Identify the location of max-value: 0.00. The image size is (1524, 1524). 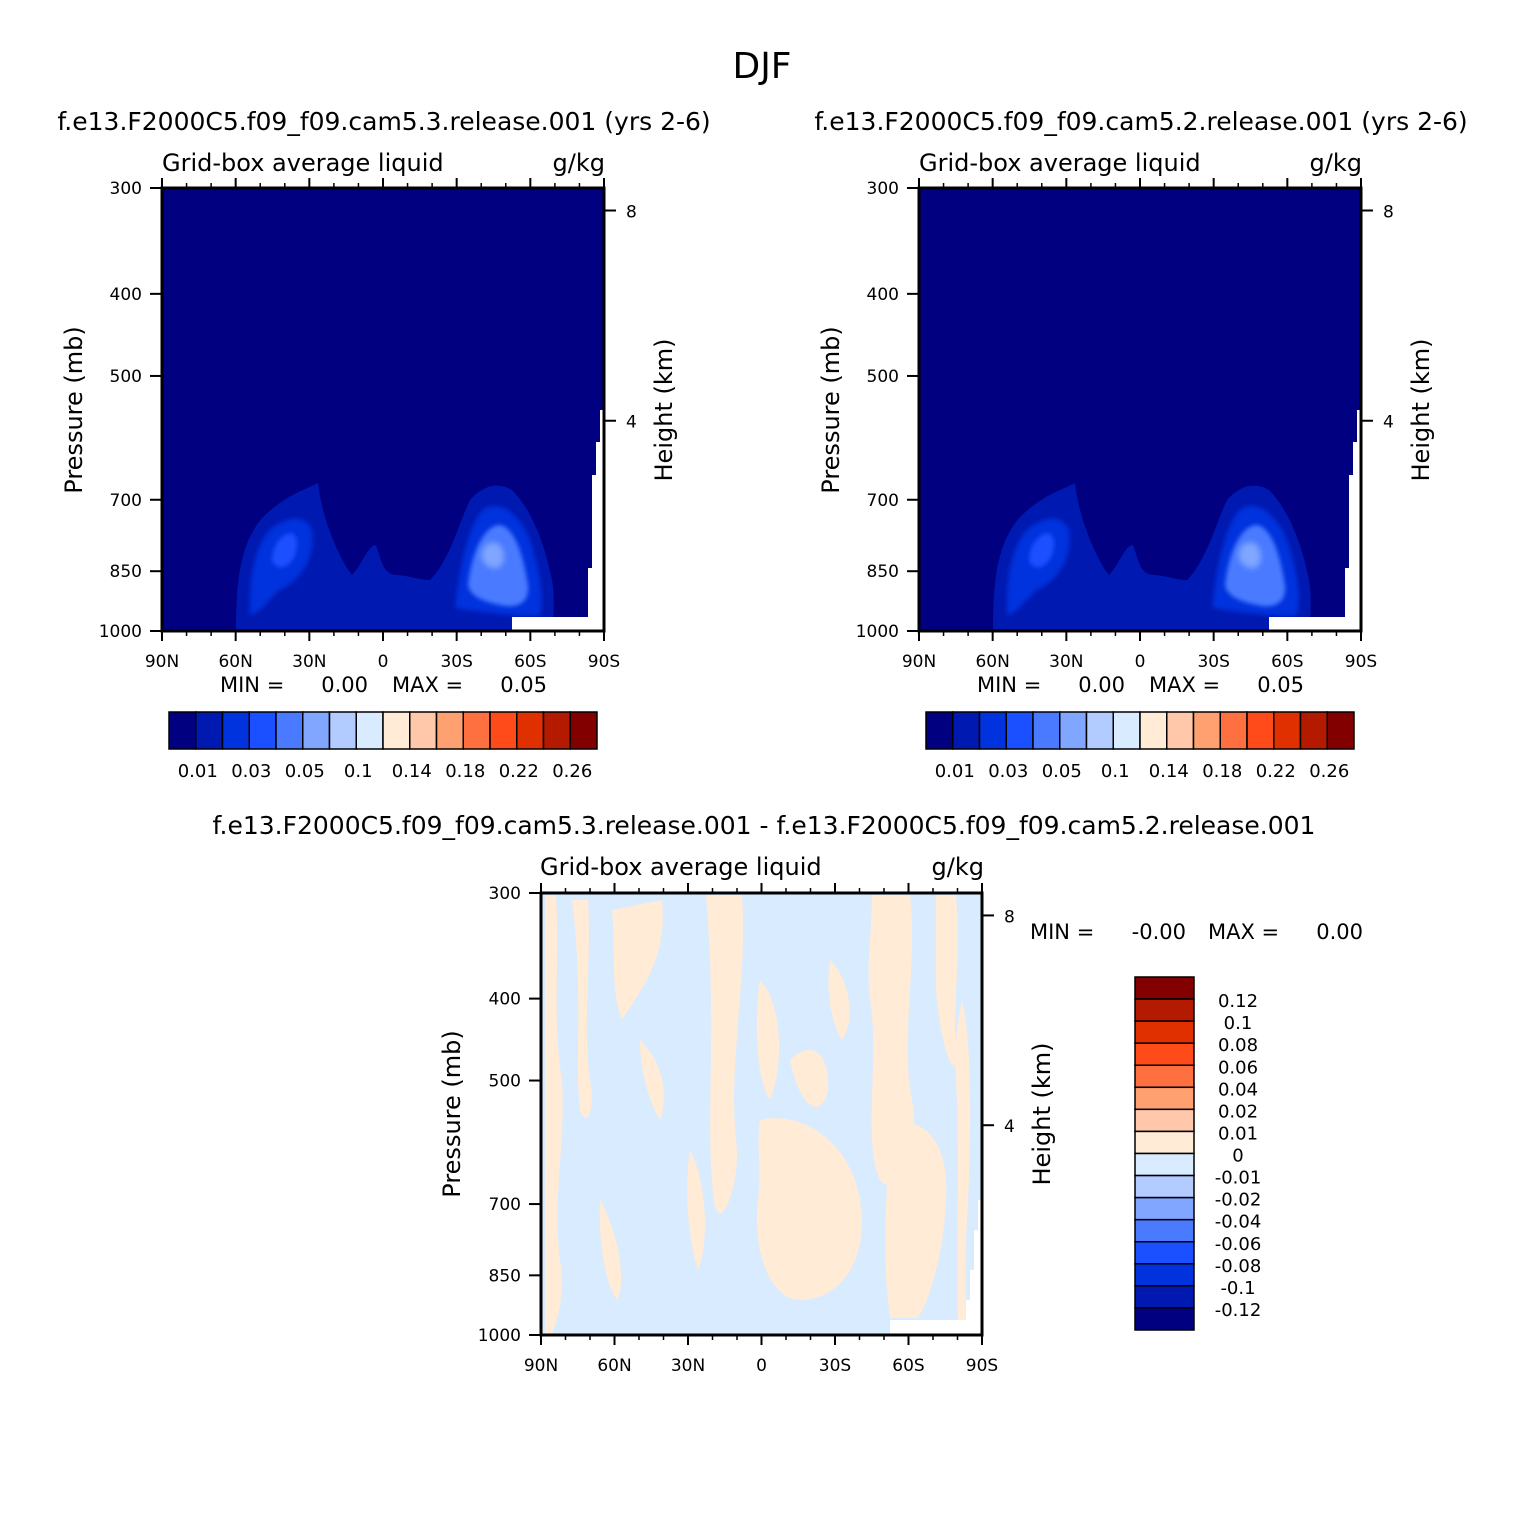
(1339, 932).